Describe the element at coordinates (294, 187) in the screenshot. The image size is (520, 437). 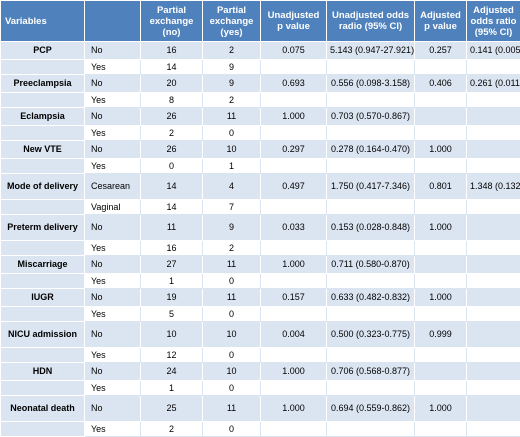
I see `unadjusted-p-cell: 0.497` at that location.